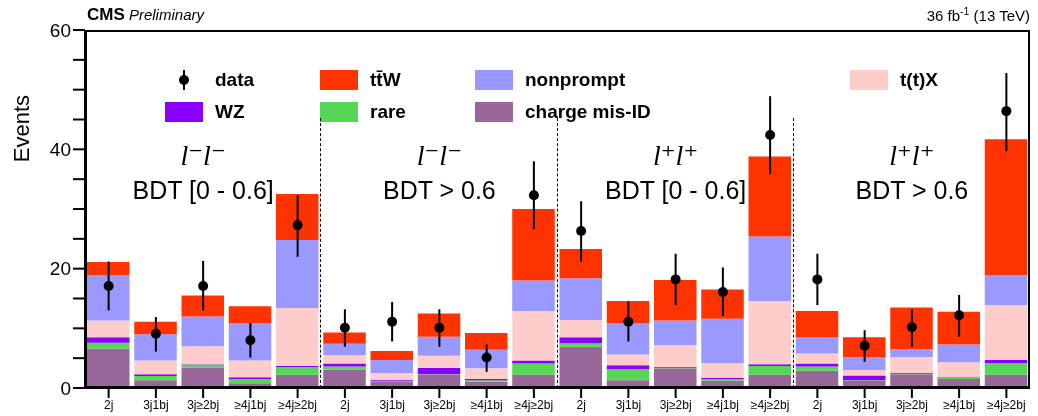 The height and width of the screenshot is (416, 1038). I want to click on y-tick-label: 20, so click(60, 269).